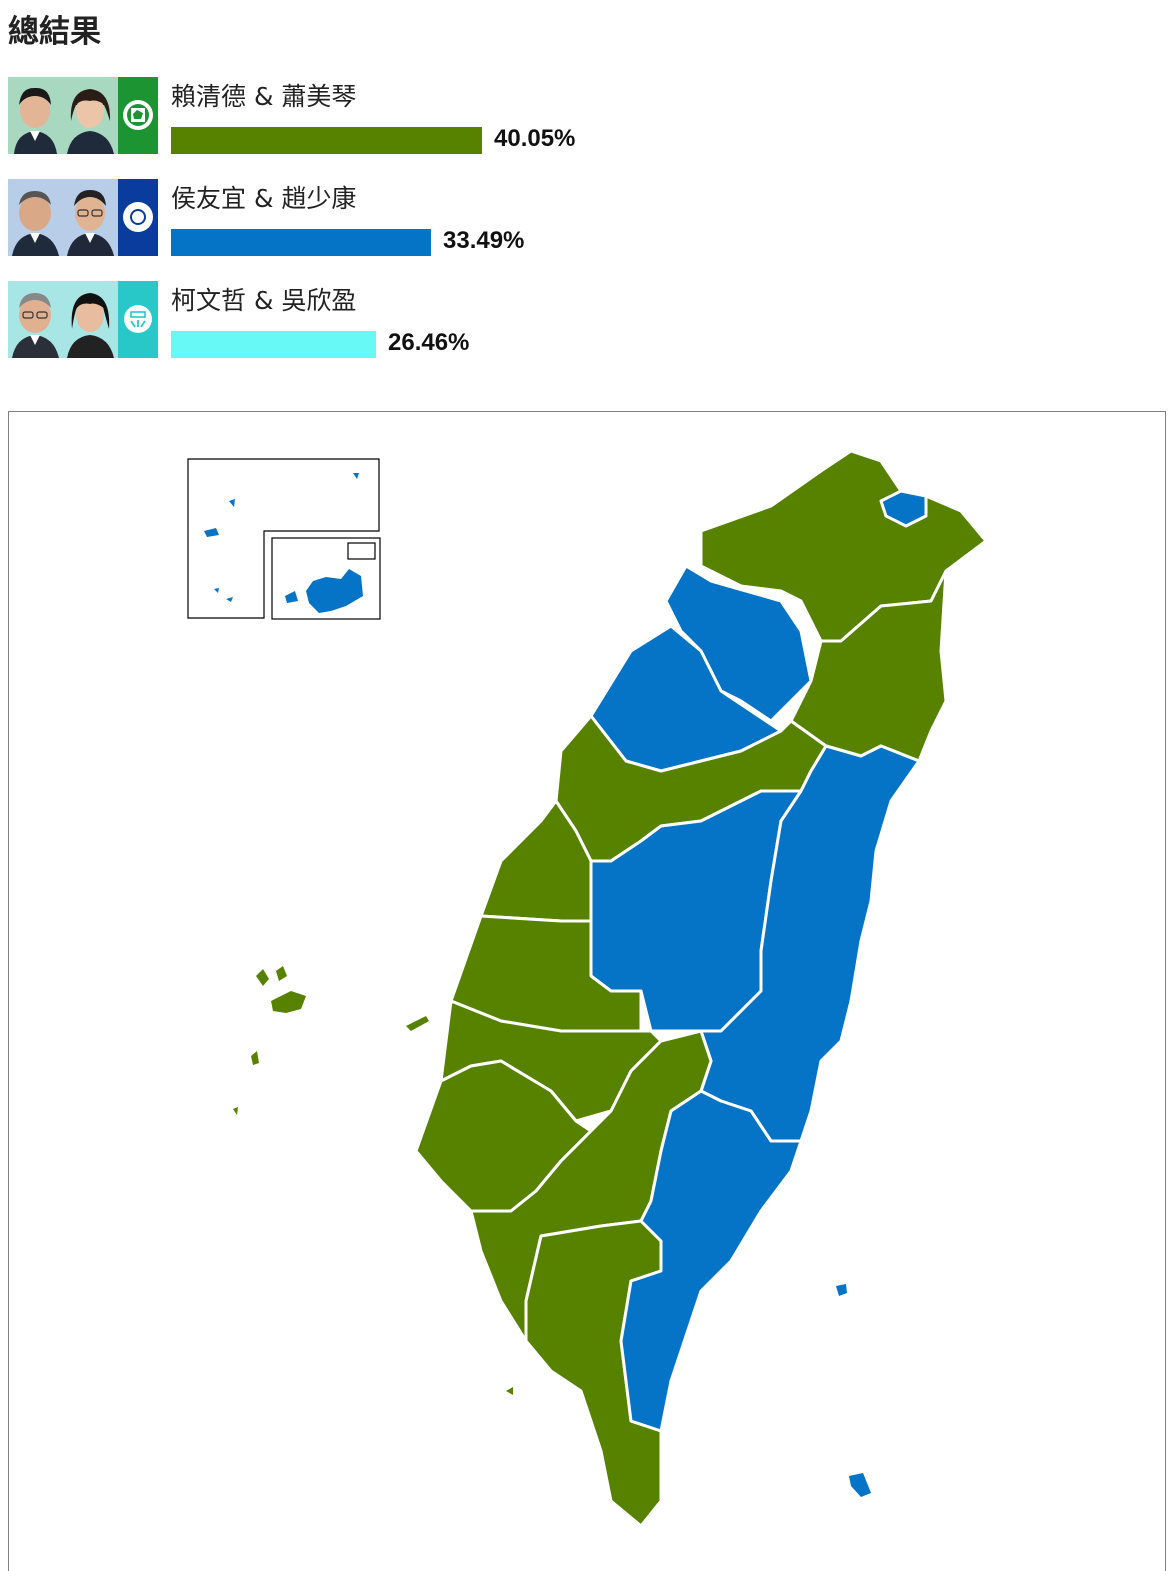 This screenshot has width=1170, height=1571. Describe the element at coordinates (358, 320) in the screenshot. I see `candidate-row-tpp: 柯文哲 & 吳欣盈 26.46%` at that location.